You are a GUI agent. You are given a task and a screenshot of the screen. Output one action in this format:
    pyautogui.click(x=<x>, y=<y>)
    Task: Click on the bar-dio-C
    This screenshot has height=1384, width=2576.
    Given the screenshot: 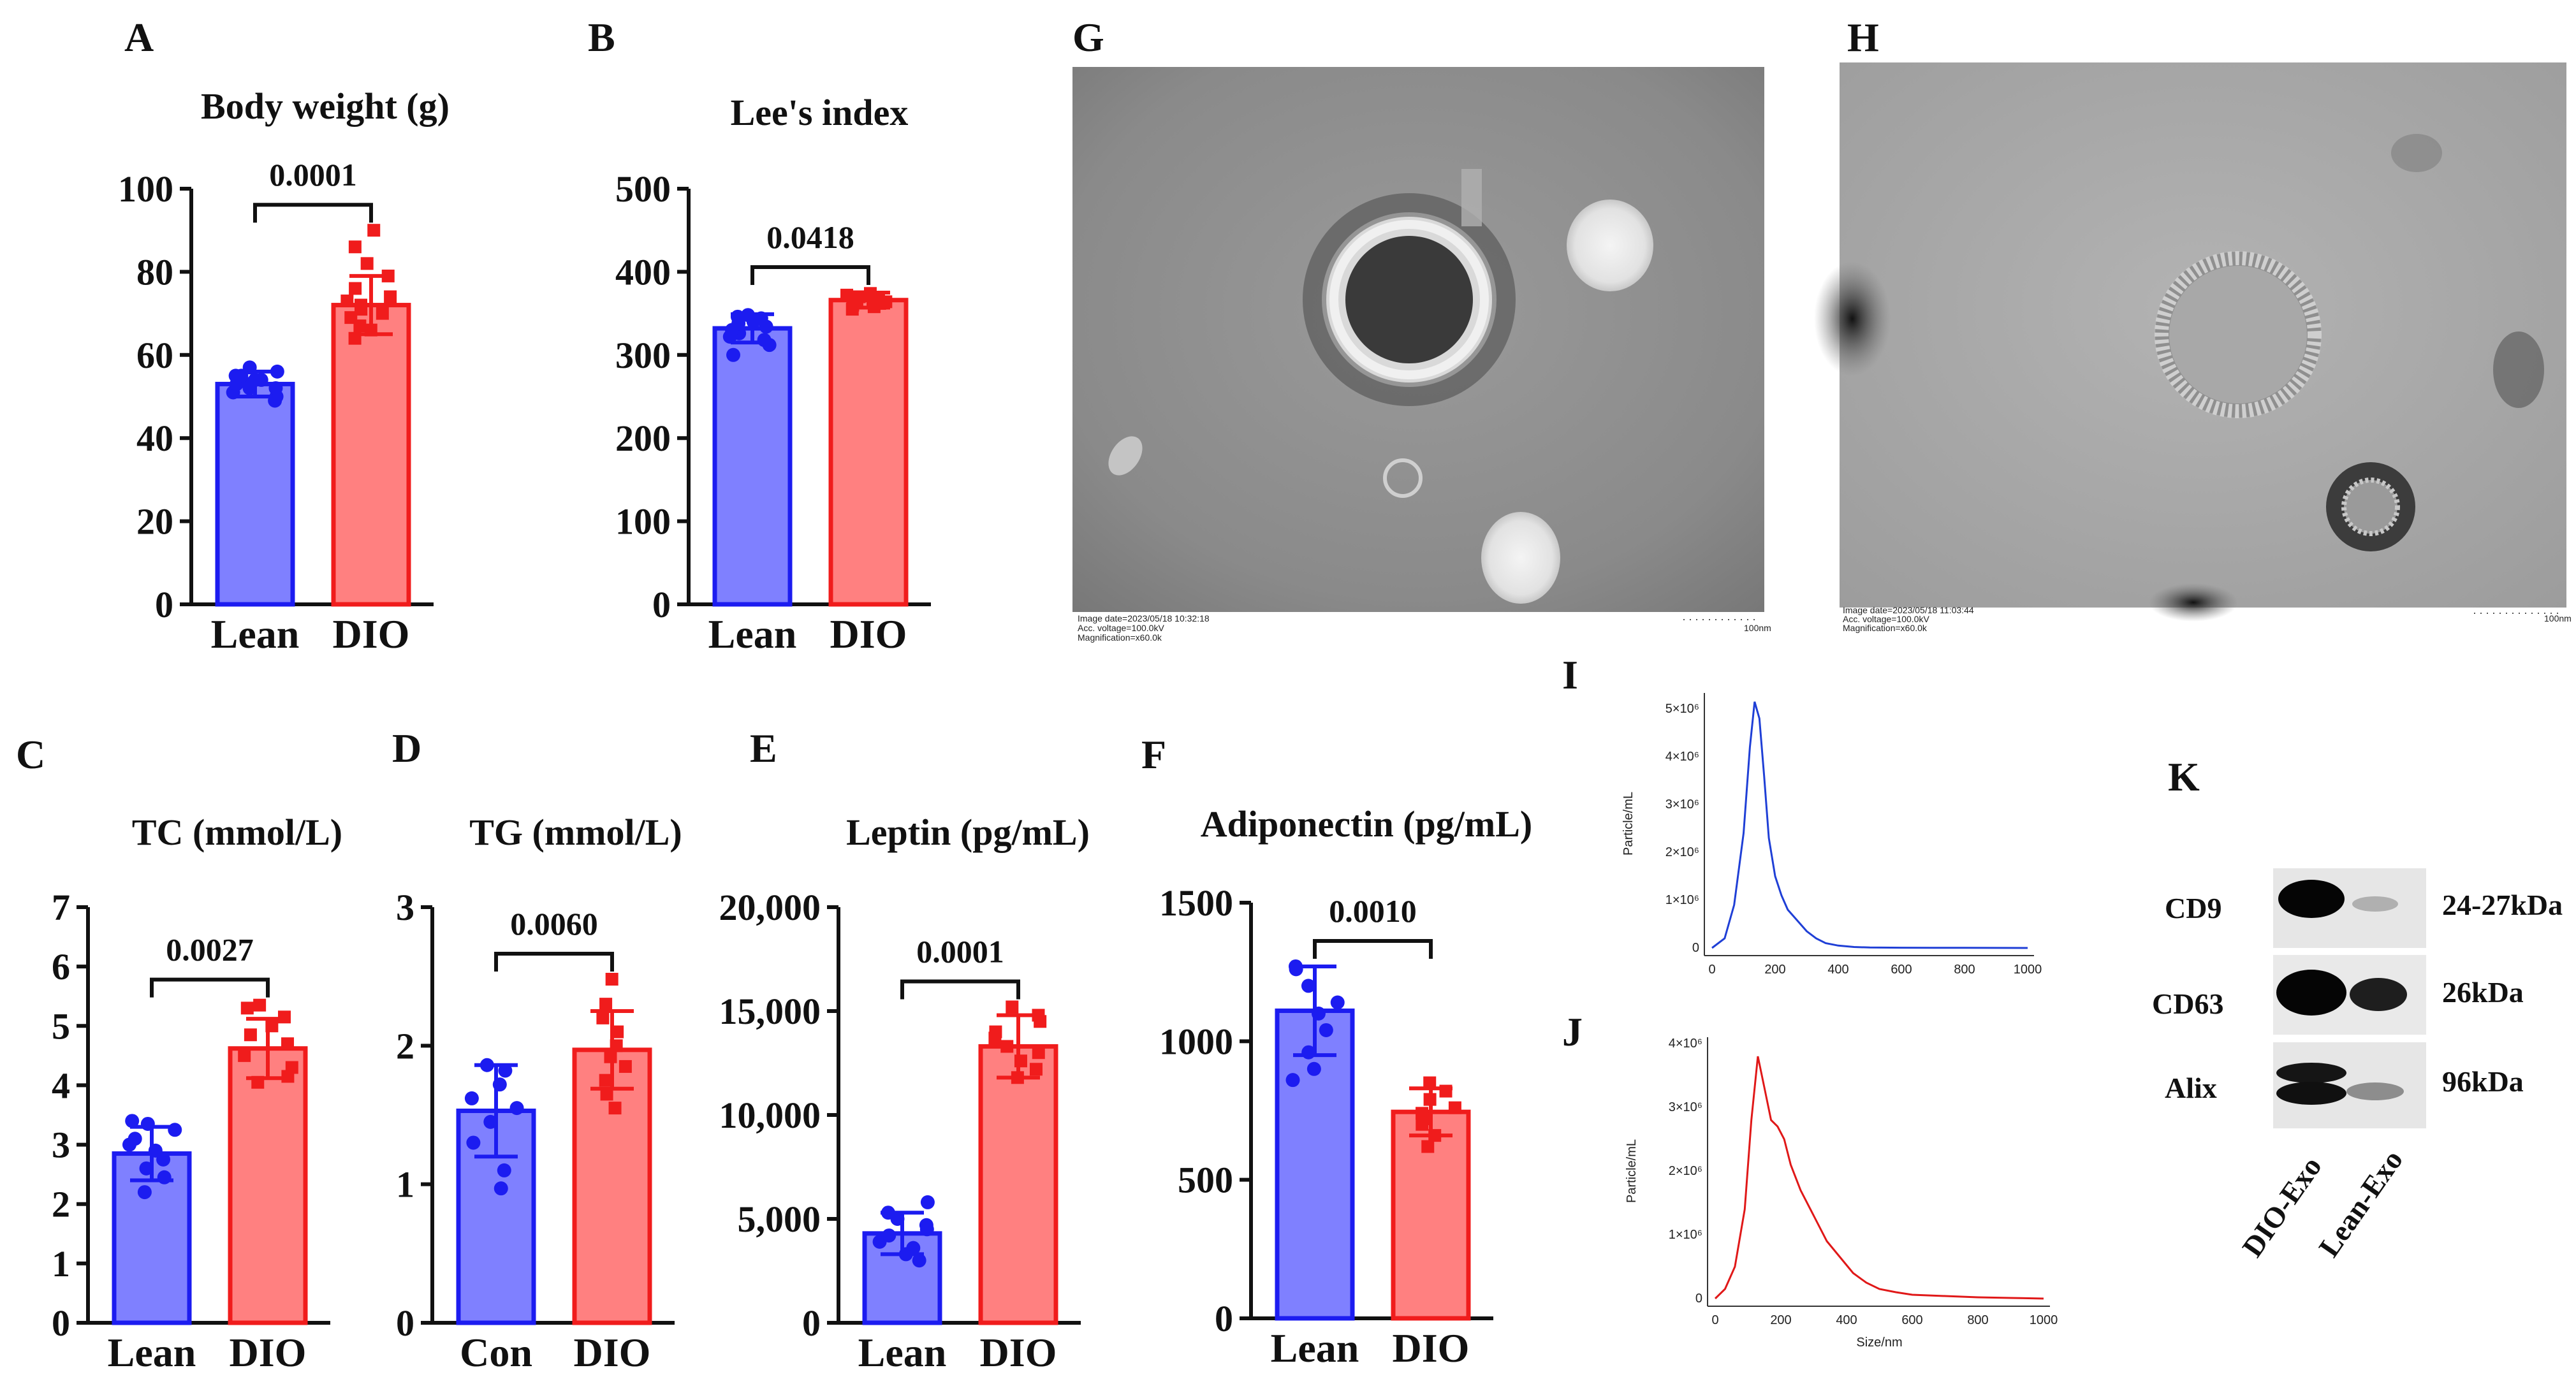 What is the action you would take?
    pyautogui.click(x=268, y=1185)
    